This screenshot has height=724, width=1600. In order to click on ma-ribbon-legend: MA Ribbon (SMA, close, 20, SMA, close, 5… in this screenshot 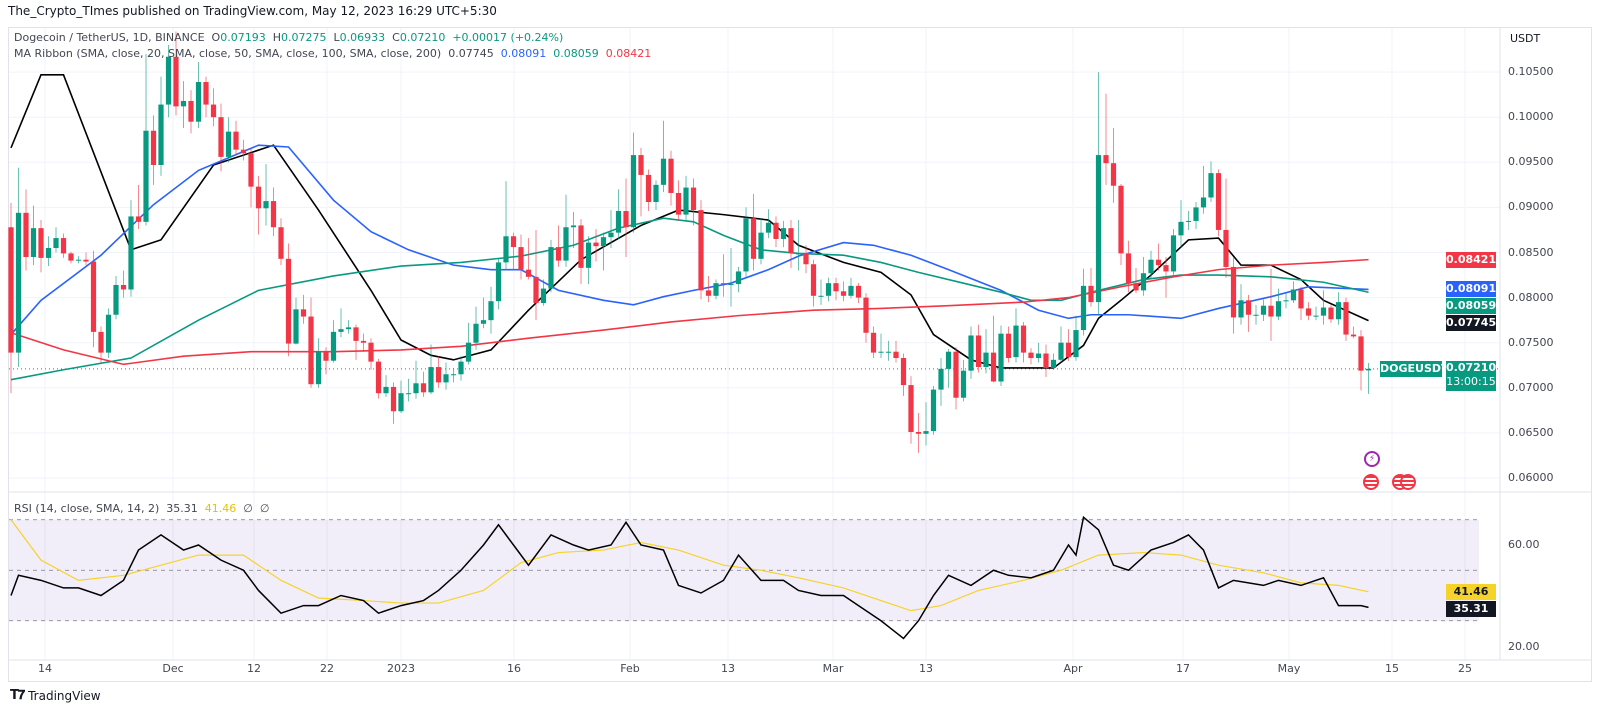, I will do `click(332, 53)`.